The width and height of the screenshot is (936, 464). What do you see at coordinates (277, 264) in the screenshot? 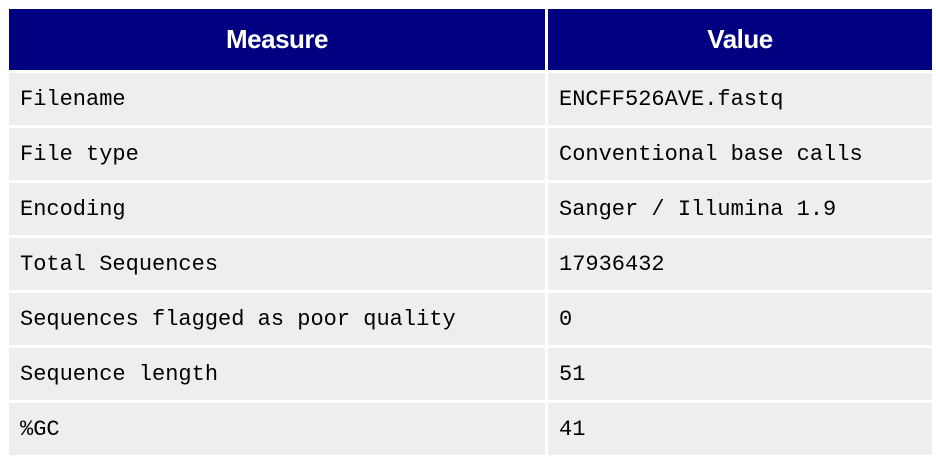
I see `measure-cell: Total Sequences` at bounding box center [277, 264].